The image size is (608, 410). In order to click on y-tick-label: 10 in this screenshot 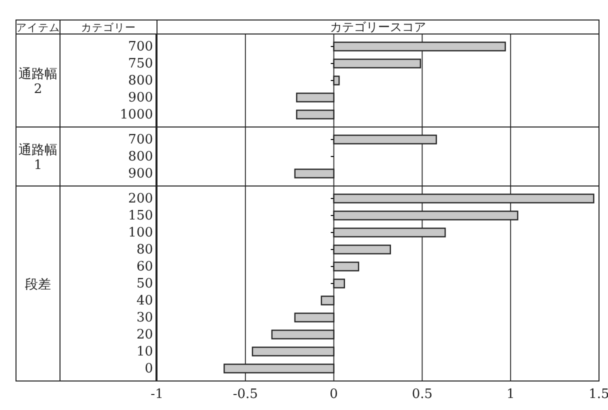, I will do `click(144, 352)`.